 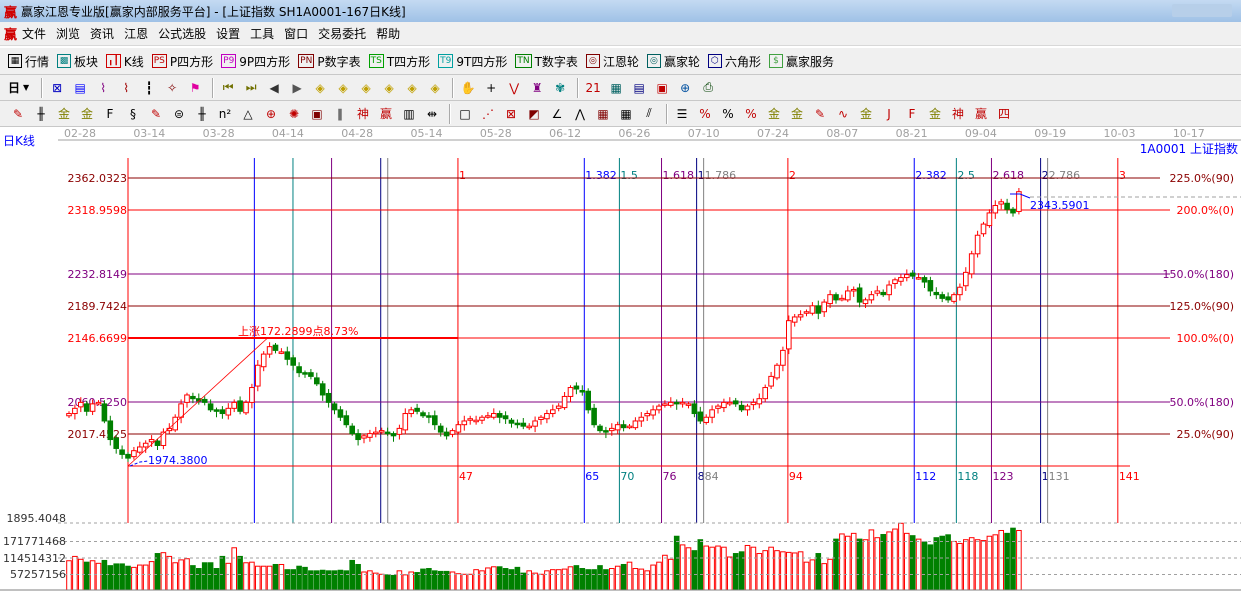 I want to click on prev-icon: ◀, so click(x=274, y=87).